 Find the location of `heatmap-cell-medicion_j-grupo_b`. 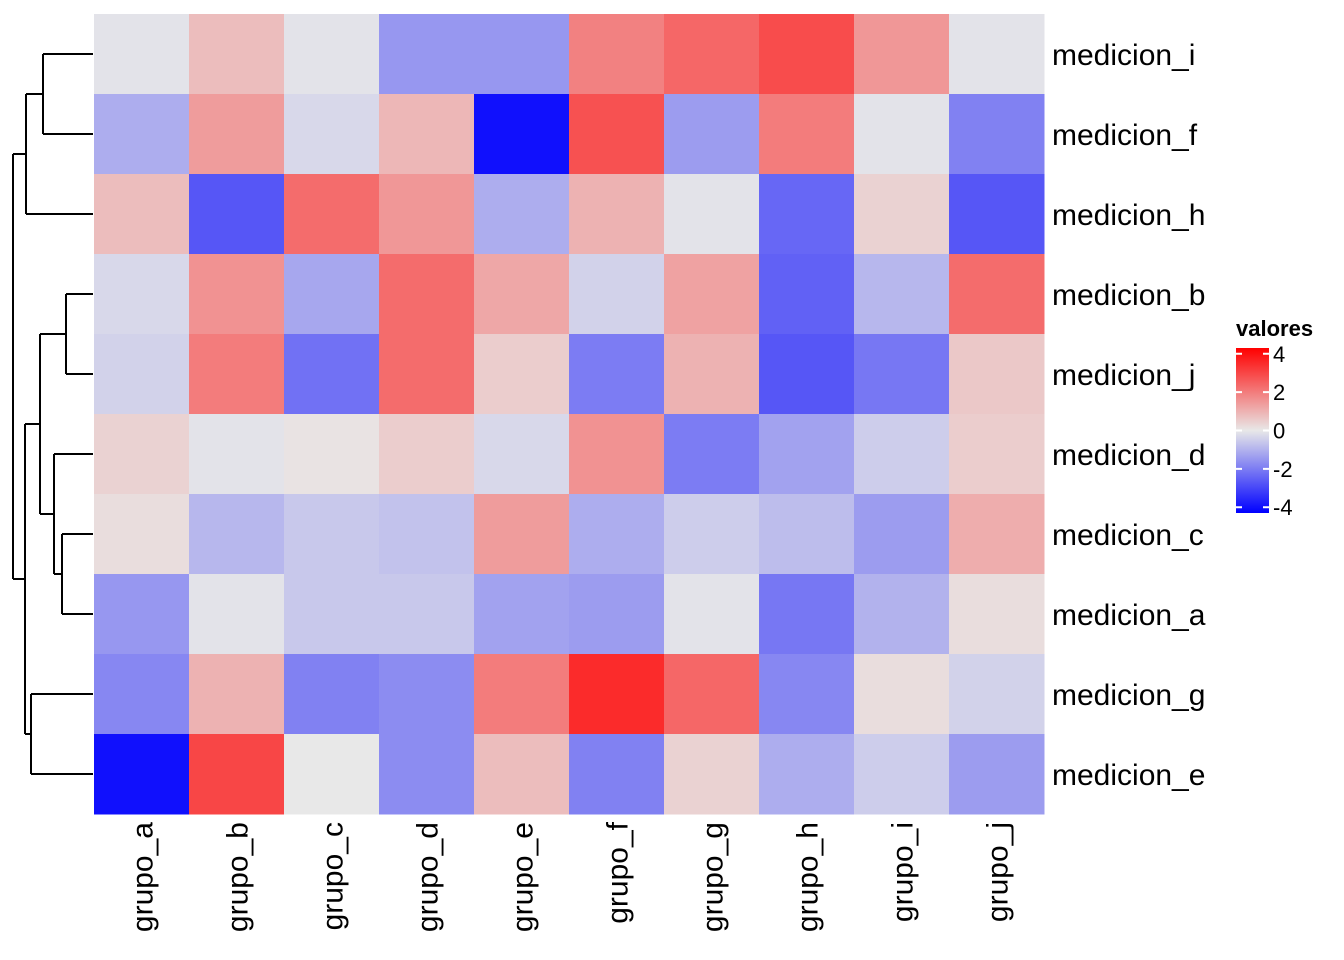

heatmap-cell-medicion_j-grupo_b is located at coordinates (237, 374).